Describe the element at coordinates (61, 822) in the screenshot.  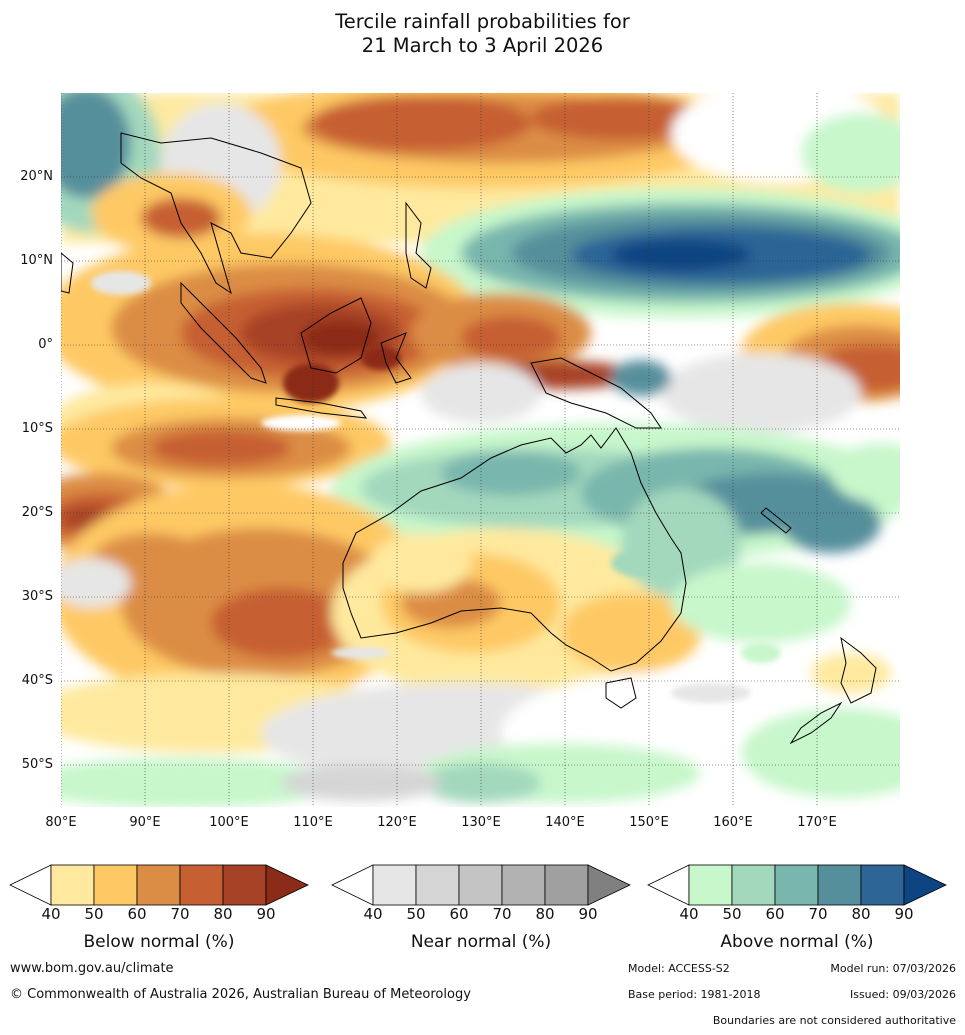
I see `longitude-label: 80°E` at that location.